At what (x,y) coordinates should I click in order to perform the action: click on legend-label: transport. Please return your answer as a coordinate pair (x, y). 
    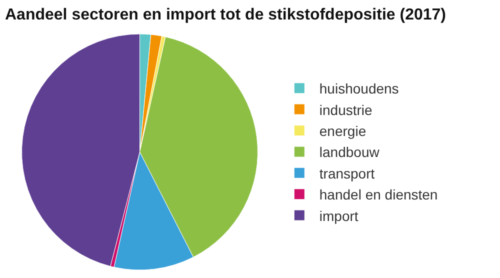
    Looking at the image, I should click on (347, 173).